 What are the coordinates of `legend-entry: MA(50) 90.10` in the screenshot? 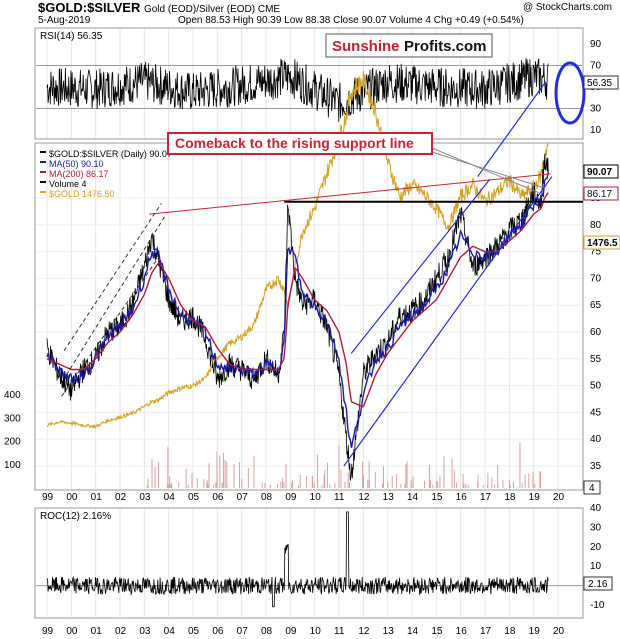 It's located at (76, 164).